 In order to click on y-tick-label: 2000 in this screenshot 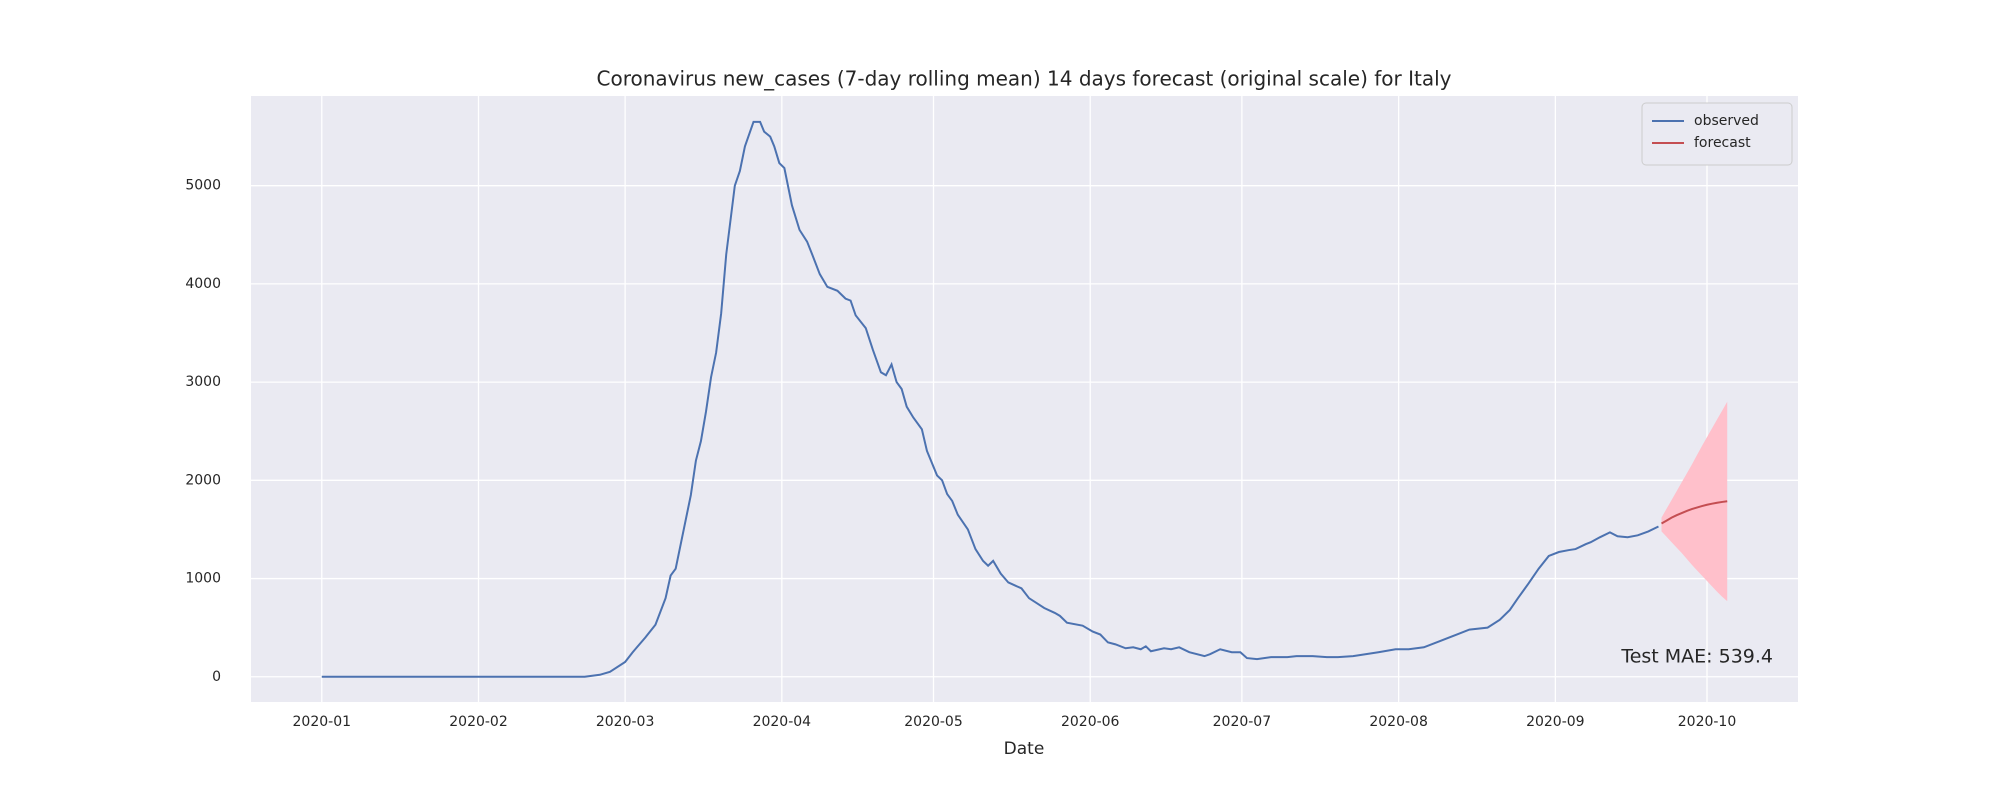, I will do `click(203, 480)`.